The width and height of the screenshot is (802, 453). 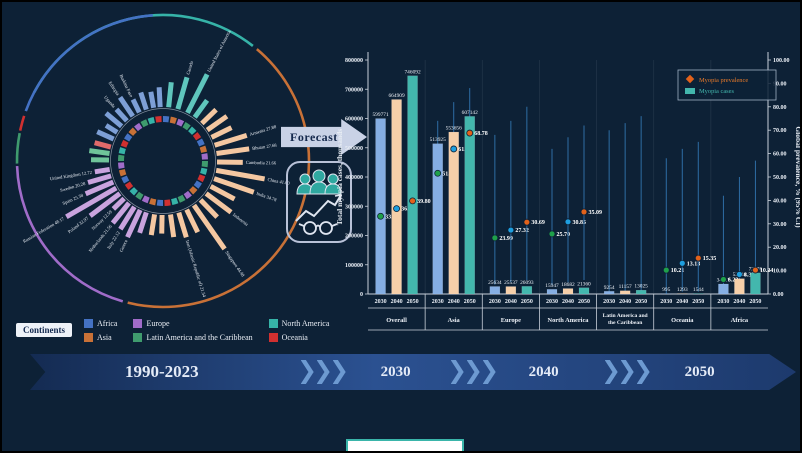 What do you see at coordinates (354, 207) in the screenshot?
I see `left-axis-tick-label: 300000` at bounding box center [354, 207].